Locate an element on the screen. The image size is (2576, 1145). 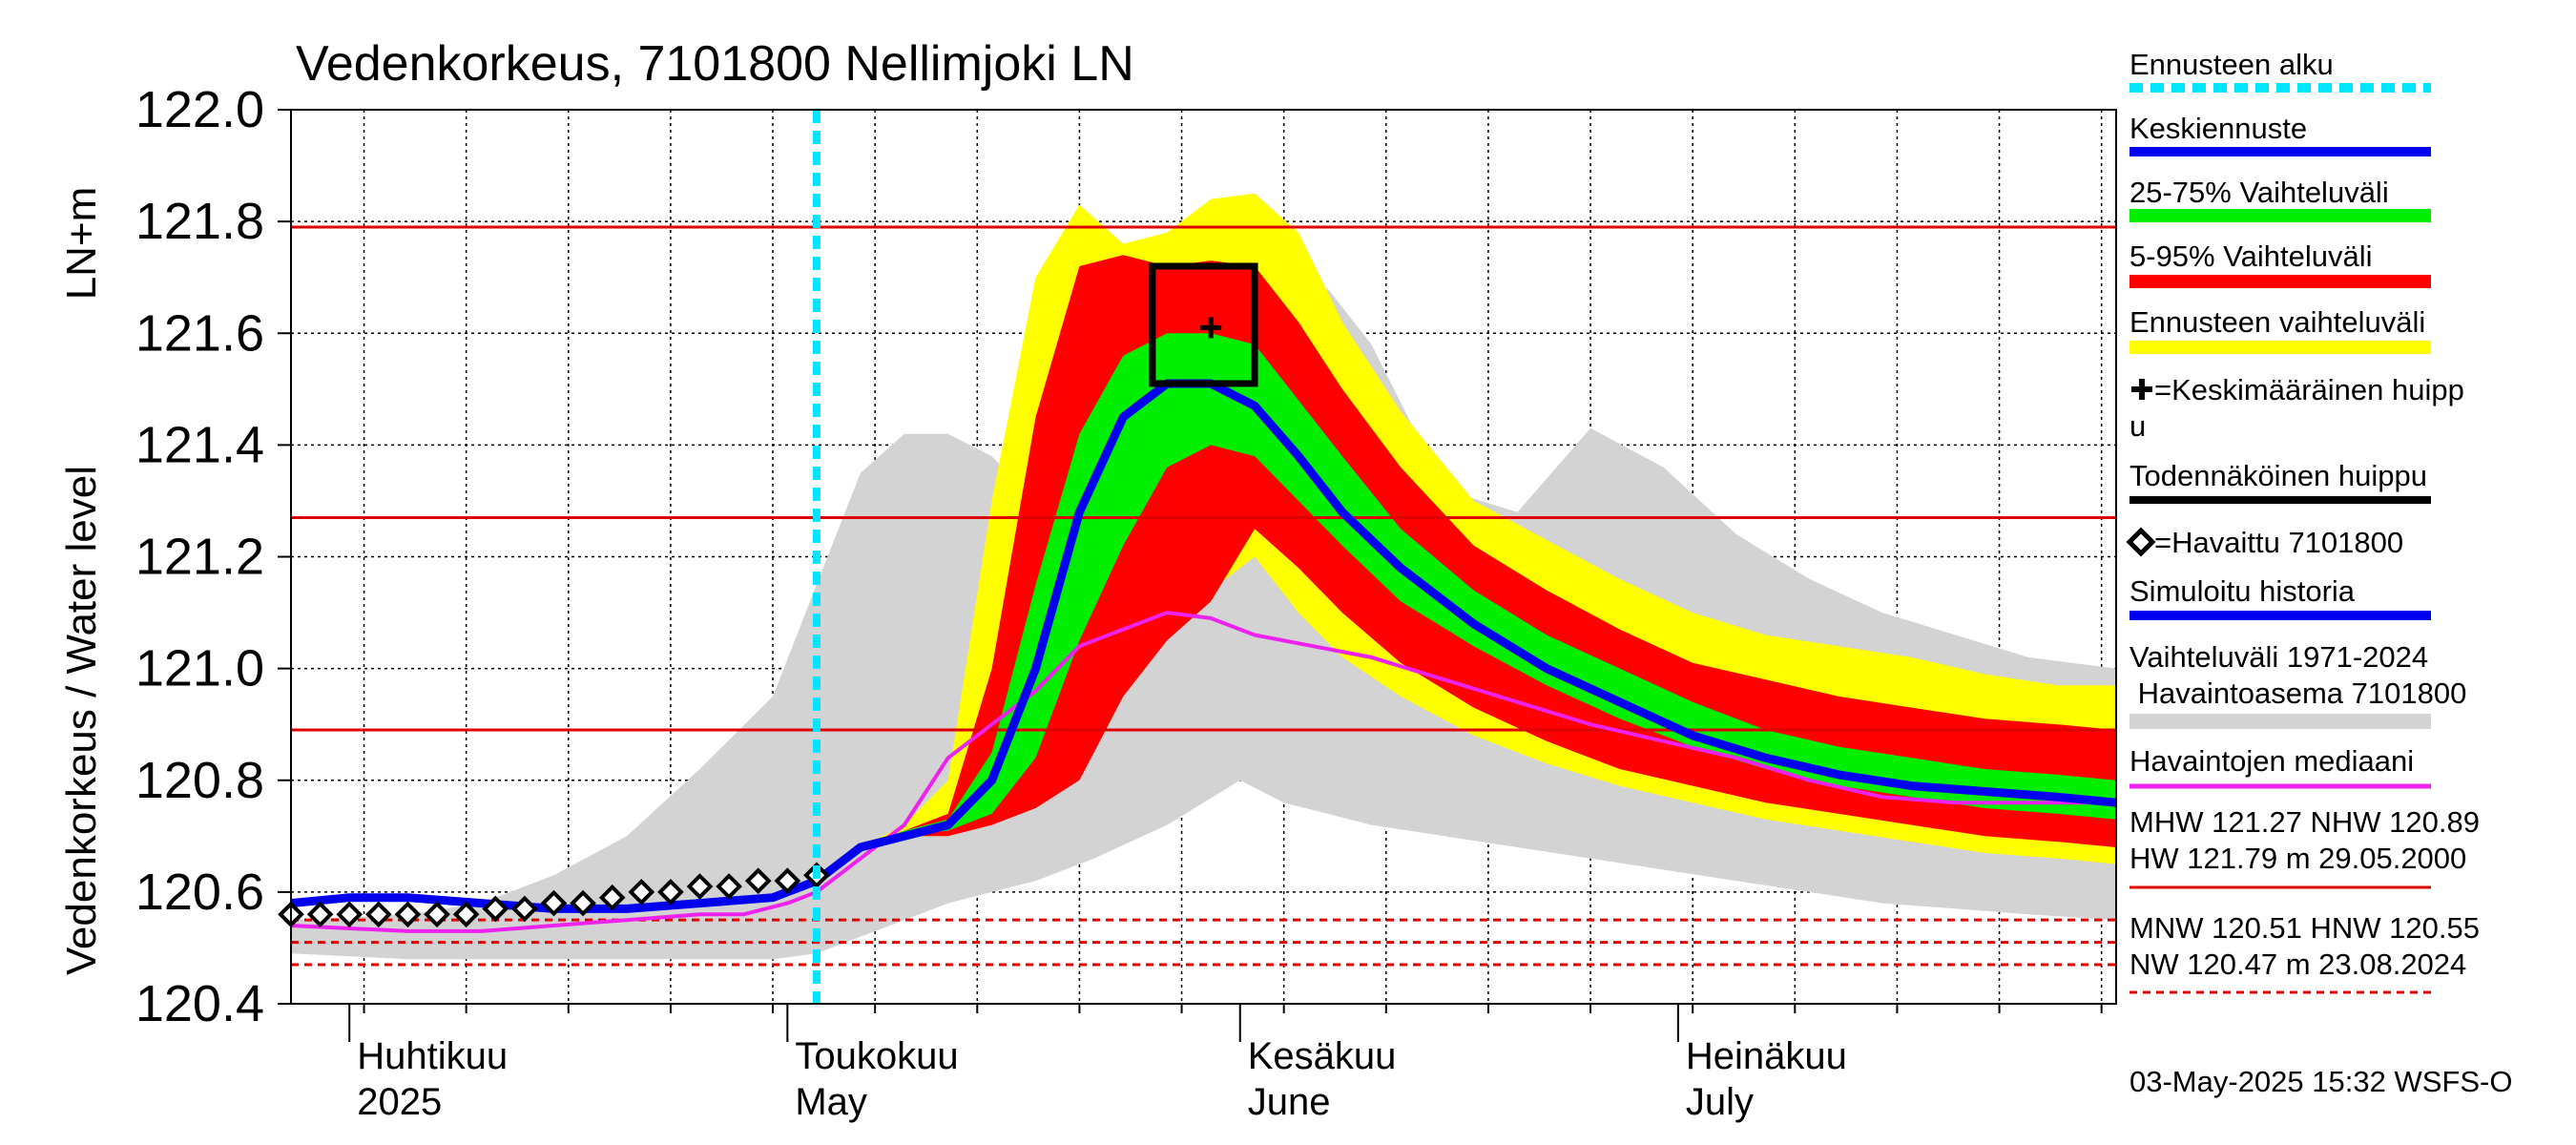
chart-title: Vedenkorkeus, 7101800 Nellimjoki LN is located at coordinates (715, 64).